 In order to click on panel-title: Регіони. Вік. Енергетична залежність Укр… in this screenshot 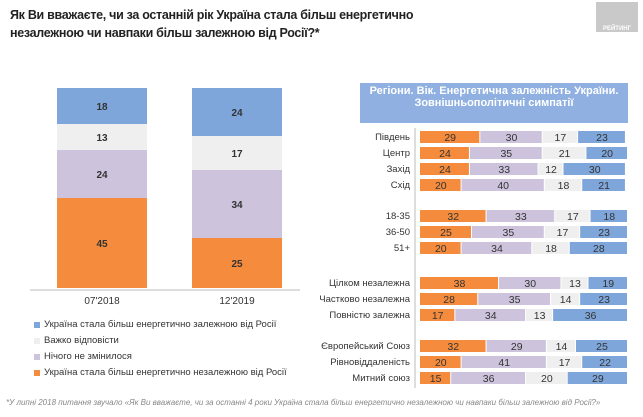, I will do `click(494, 103)`.